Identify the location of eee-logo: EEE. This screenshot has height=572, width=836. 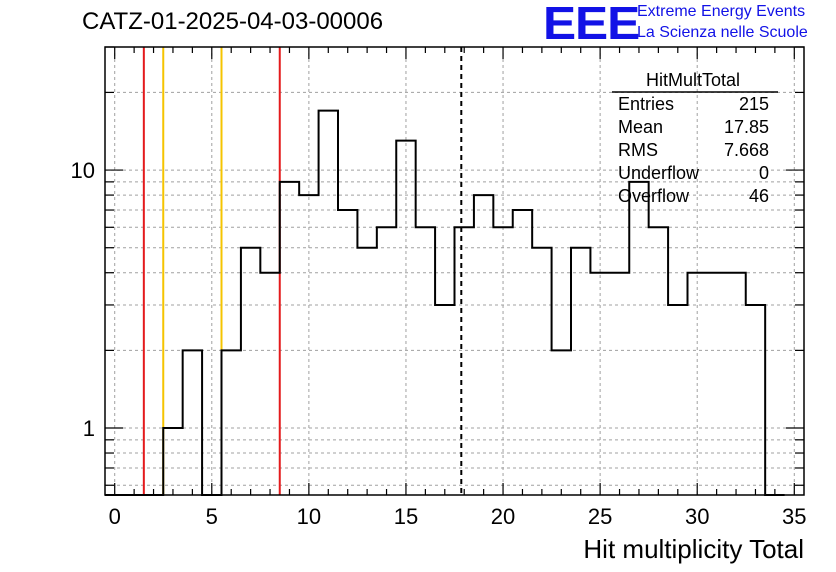
(591, 24).